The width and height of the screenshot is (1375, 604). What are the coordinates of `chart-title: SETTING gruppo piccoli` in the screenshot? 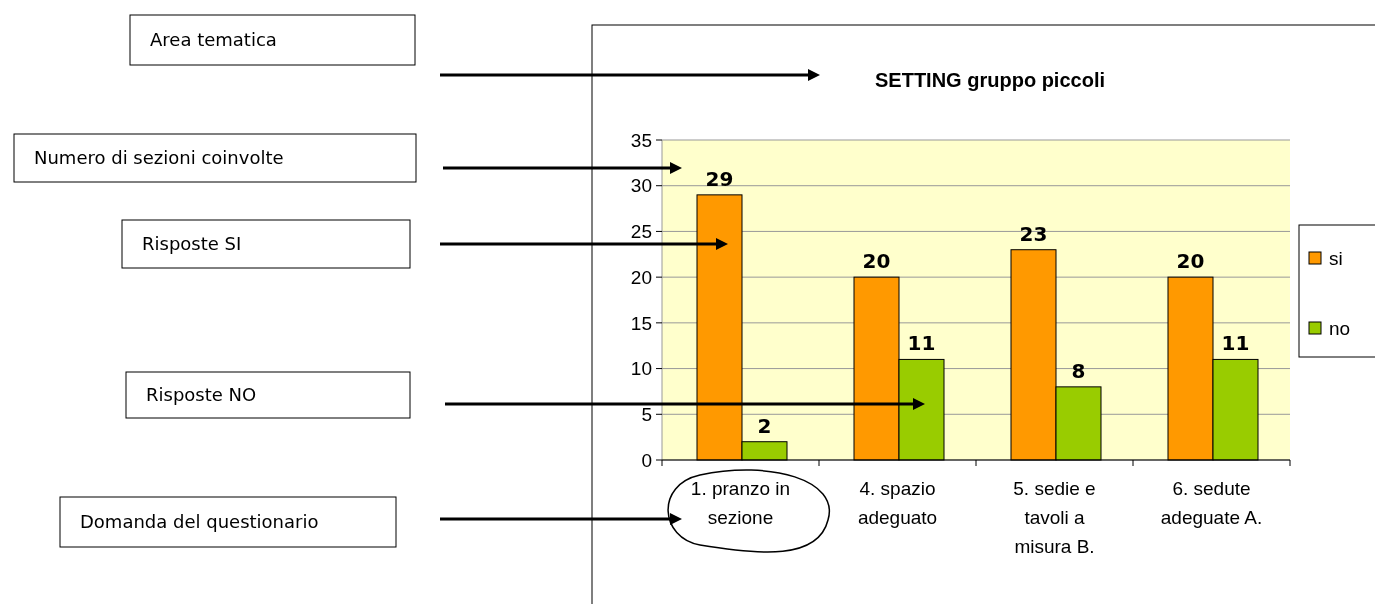 It's located at (990, 80).